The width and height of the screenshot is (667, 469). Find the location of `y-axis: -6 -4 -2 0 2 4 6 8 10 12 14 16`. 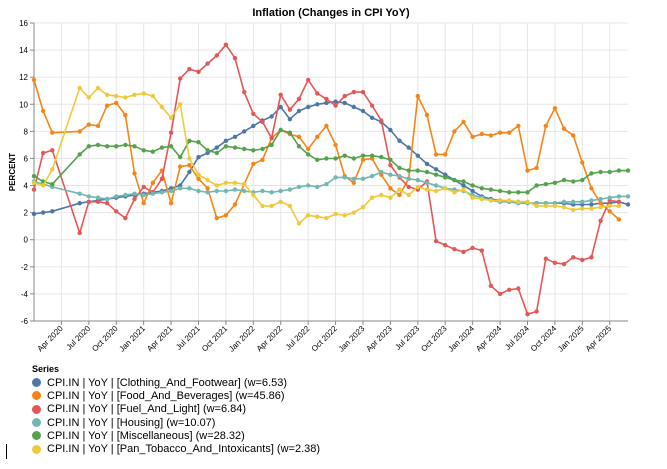

y-axis: -6 -4 -2 0 2 4 6 8 10 12 14 16 is located at coordinates (27, 172).